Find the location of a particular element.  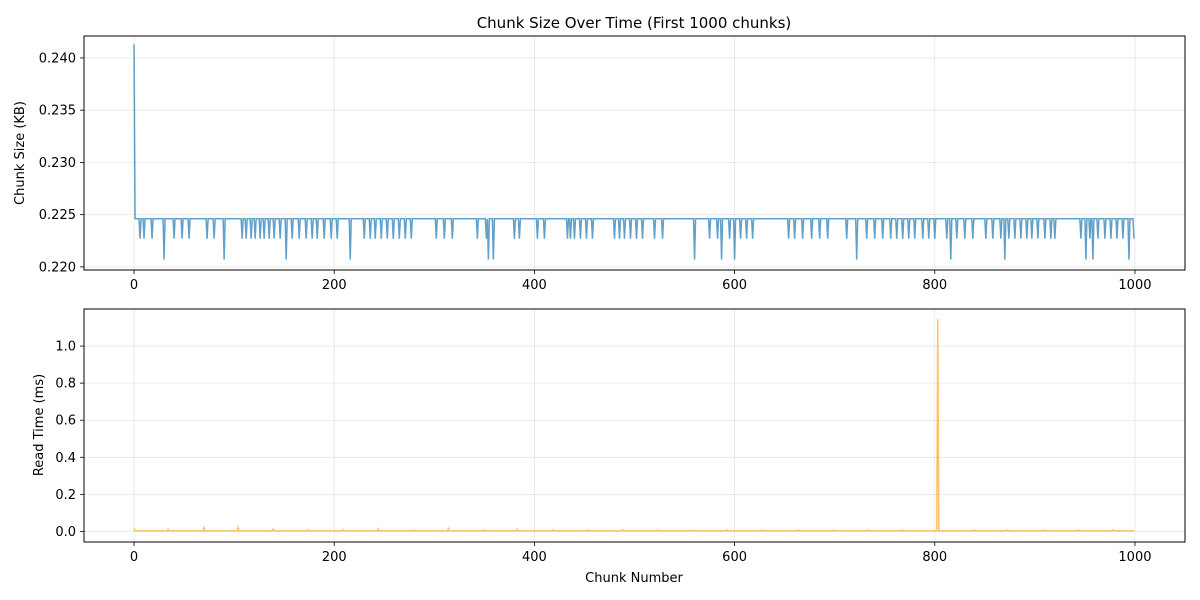

chunk-size-x-tick-label: 200 is located at coordinates (334, 285).